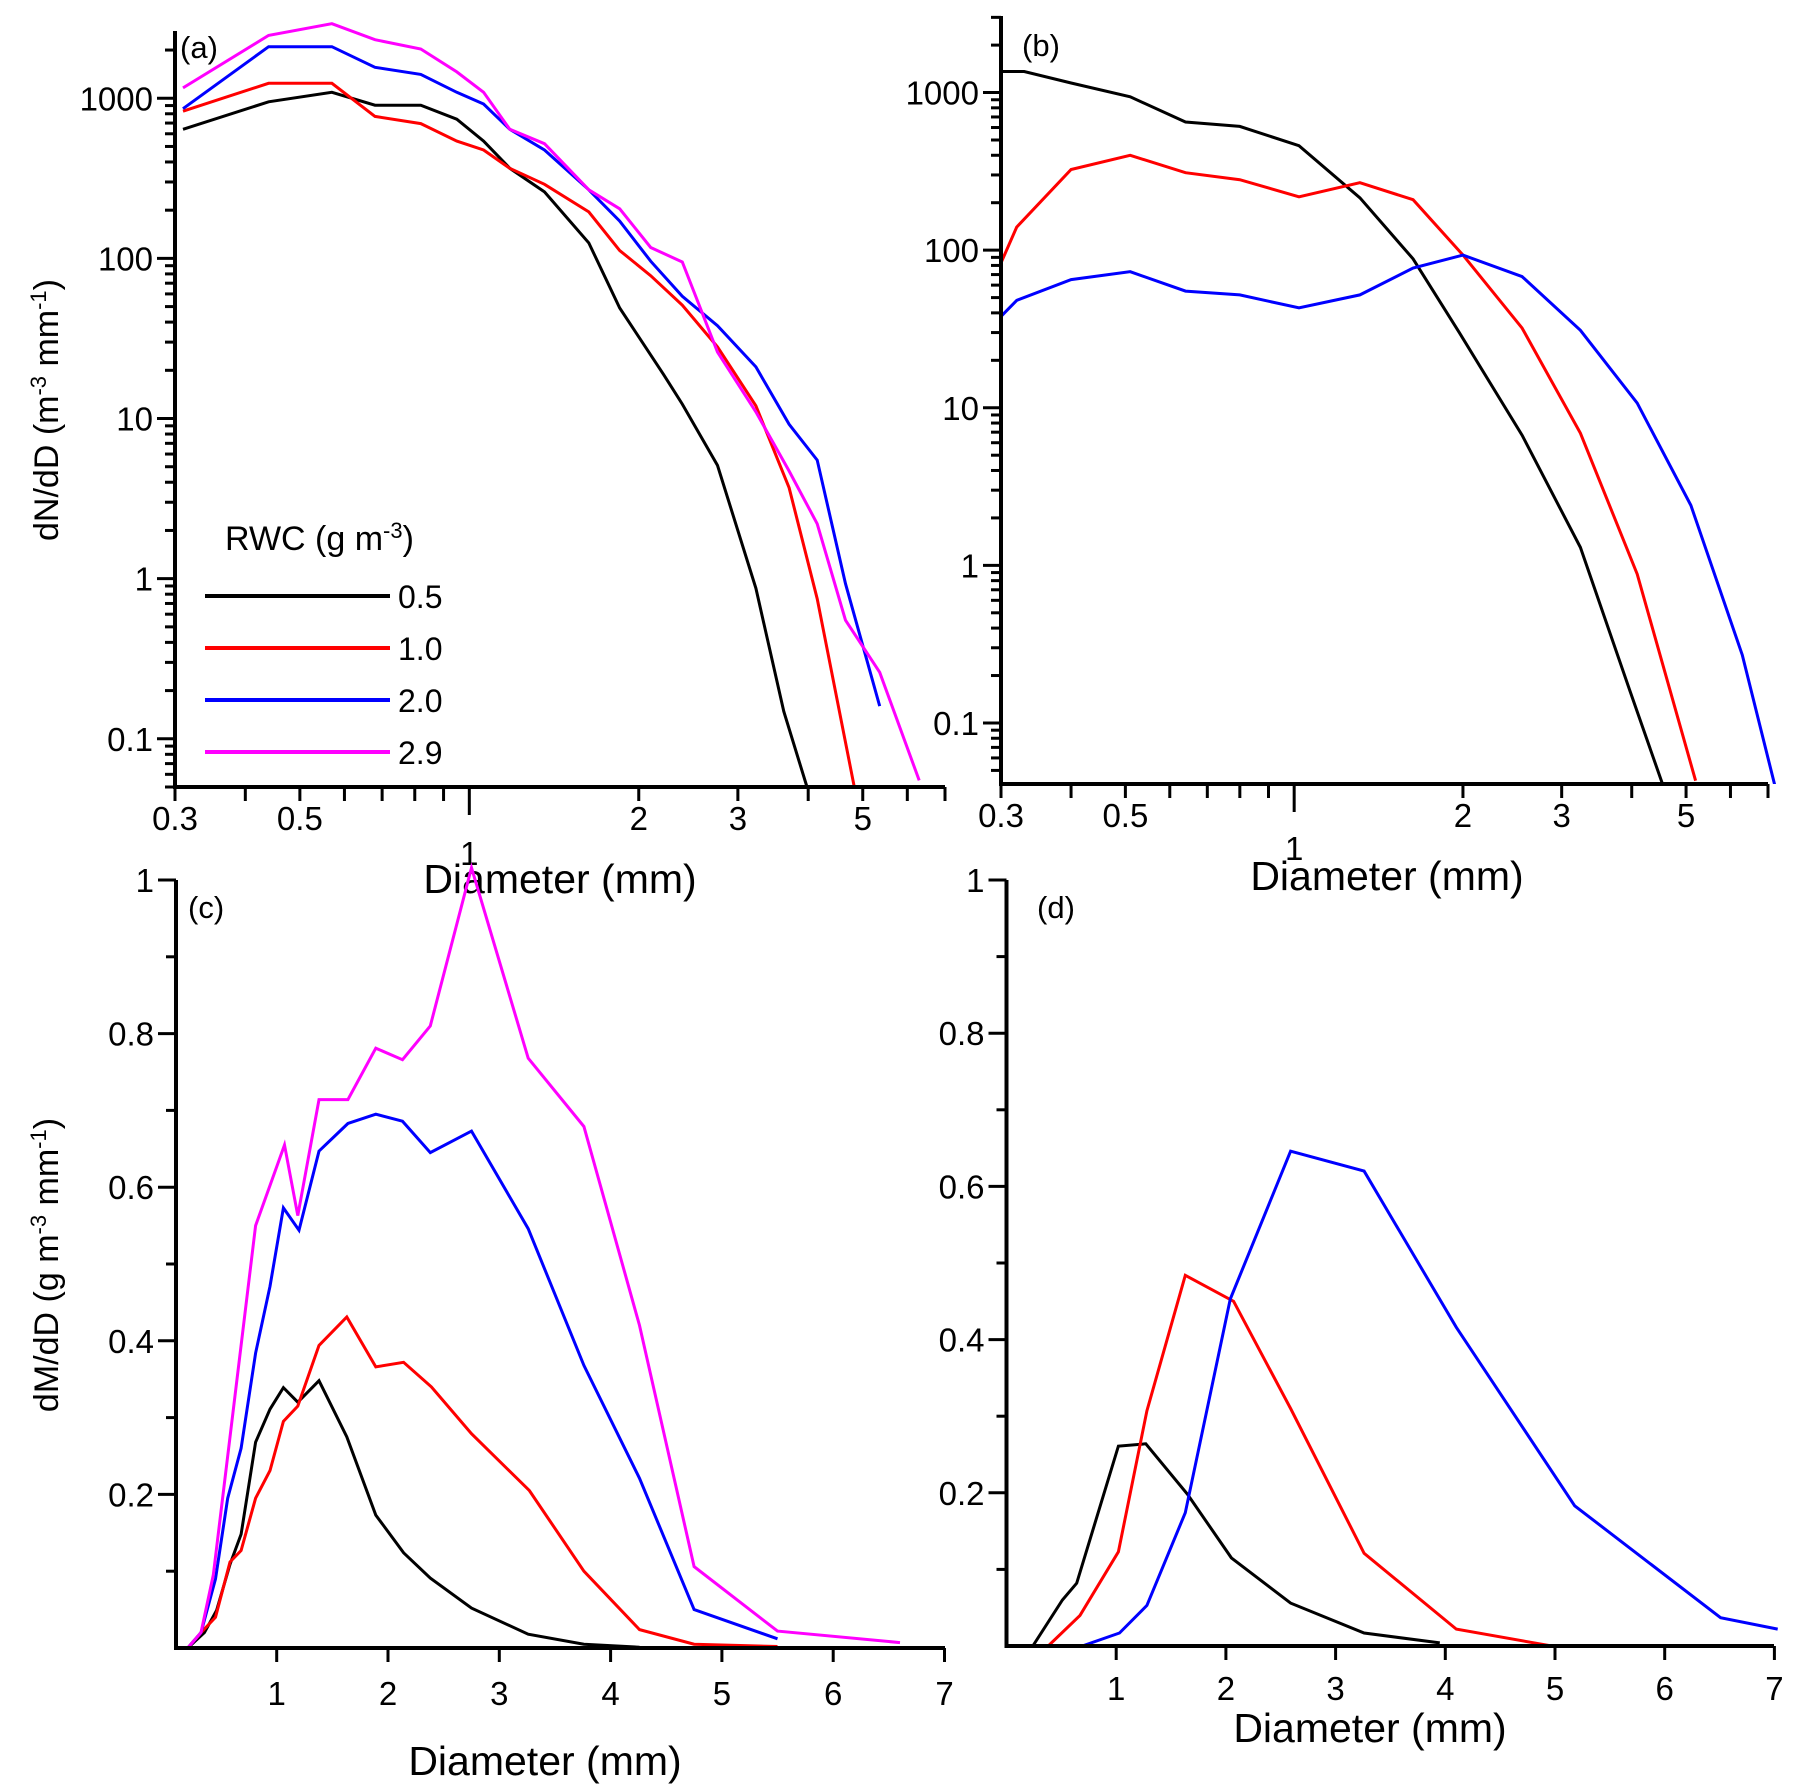 Image resolution: width=1801 pixels, height=1792 pixels. I want to click on y-axis-title: dM/dD (g m-3 mm-1), so click(46, 1265).